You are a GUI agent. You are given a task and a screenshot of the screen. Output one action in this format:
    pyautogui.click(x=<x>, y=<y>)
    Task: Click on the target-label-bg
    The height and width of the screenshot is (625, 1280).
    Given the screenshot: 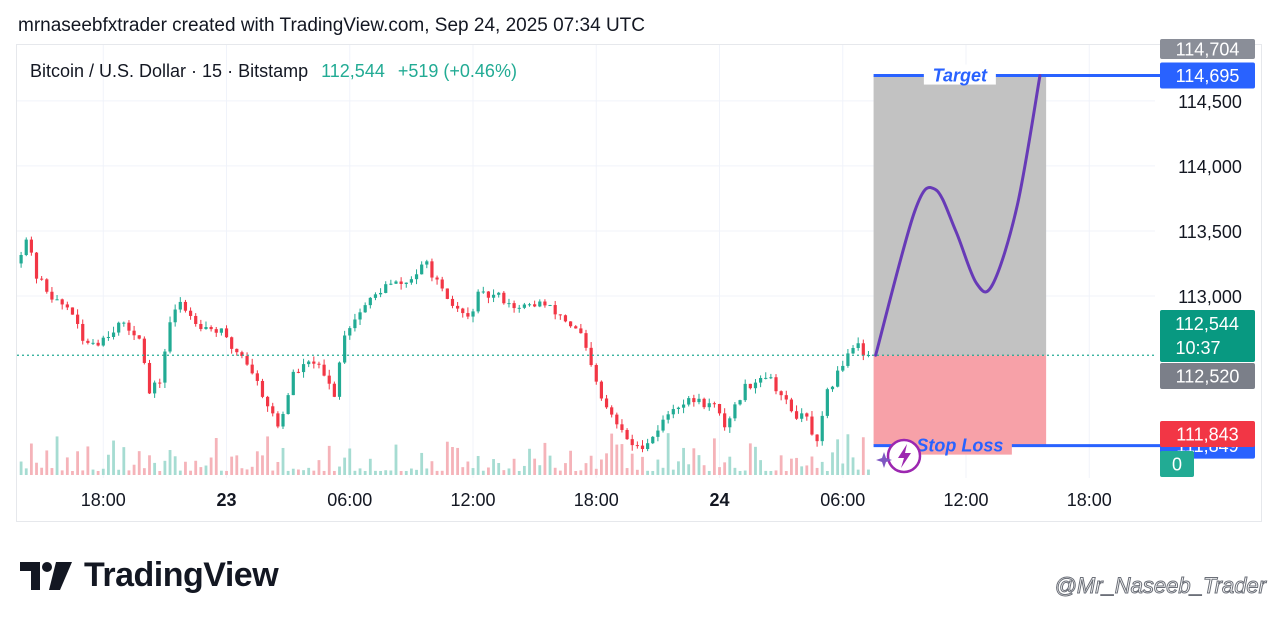 What is the action you would take?
    pyautogui.click(x=959, y=74)
    